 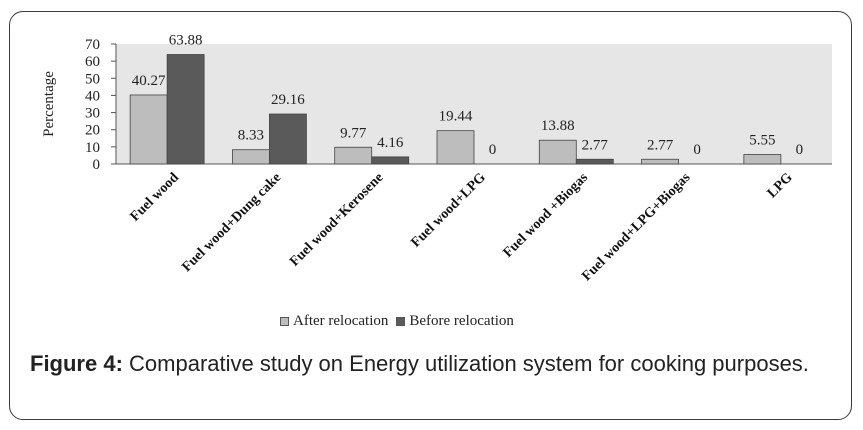 What do you see at coordinates (353, 133) in the screenshot?
I see `data-label: 9.77` at bounding box center [353, 133].